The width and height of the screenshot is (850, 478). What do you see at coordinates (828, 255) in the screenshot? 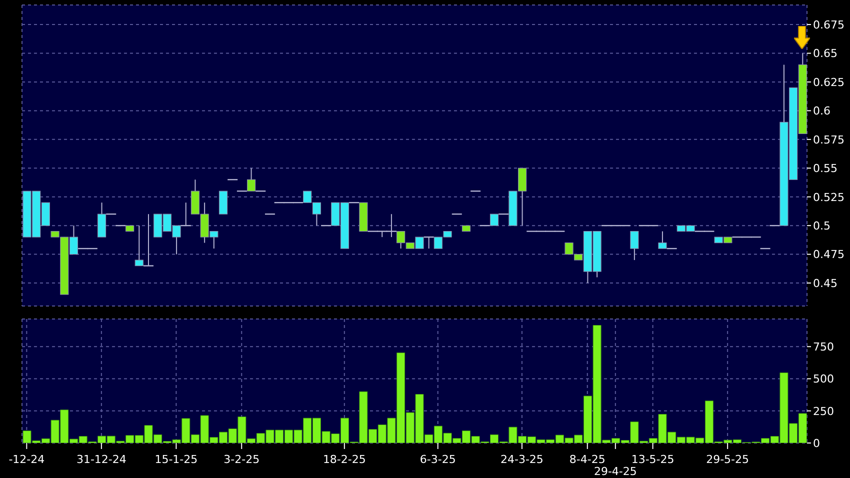
I see `y-tick-label: 0.475` at bounding box center [828, 255].